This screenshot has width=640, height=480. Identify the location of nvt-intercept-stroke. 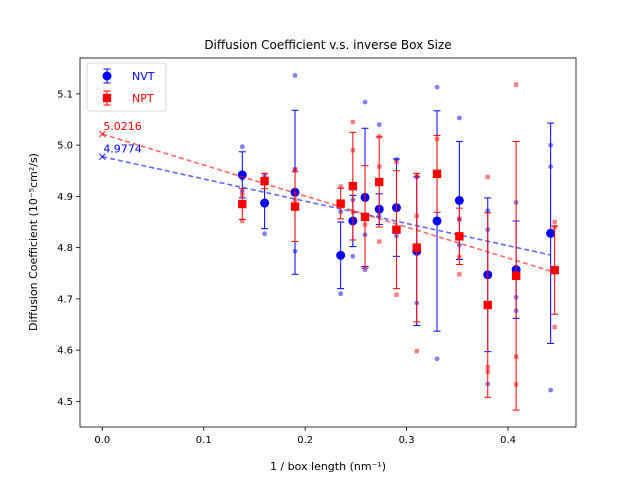
(102, 157).